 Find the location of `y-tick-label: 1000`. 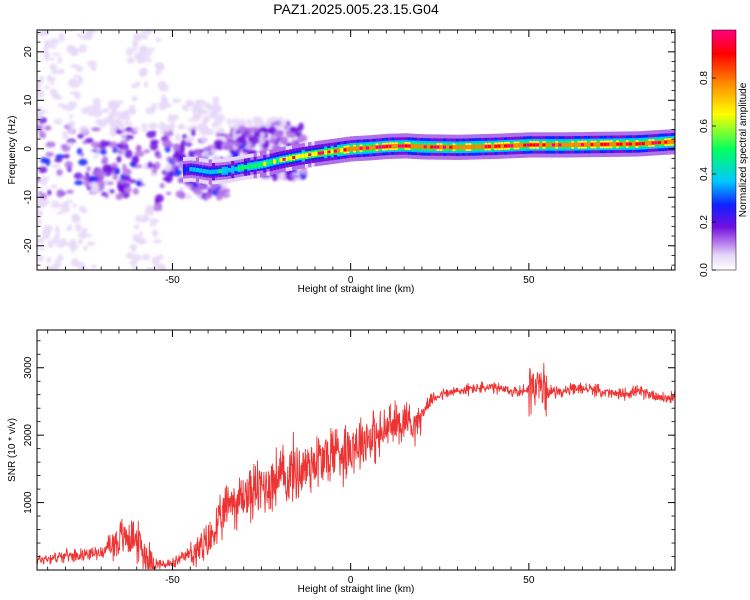

y-tick-label: 1000 is located at coordinates (28, 502).